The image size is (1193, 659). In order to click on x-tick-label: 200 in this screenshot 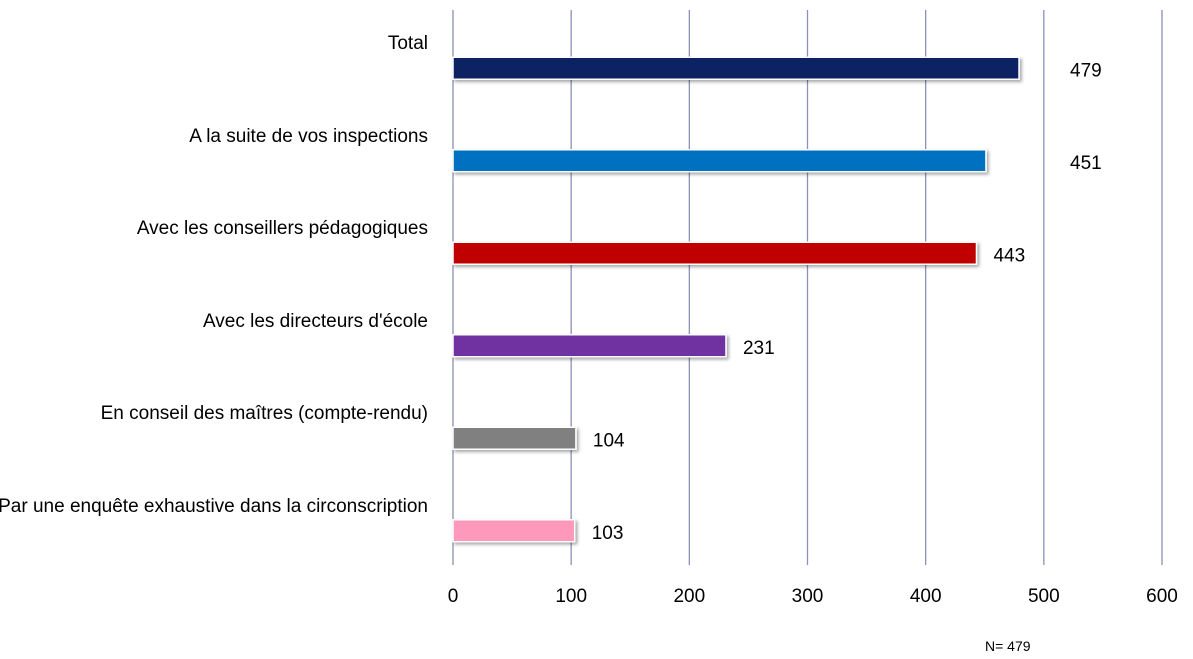, I will do `click(689, 596)`.